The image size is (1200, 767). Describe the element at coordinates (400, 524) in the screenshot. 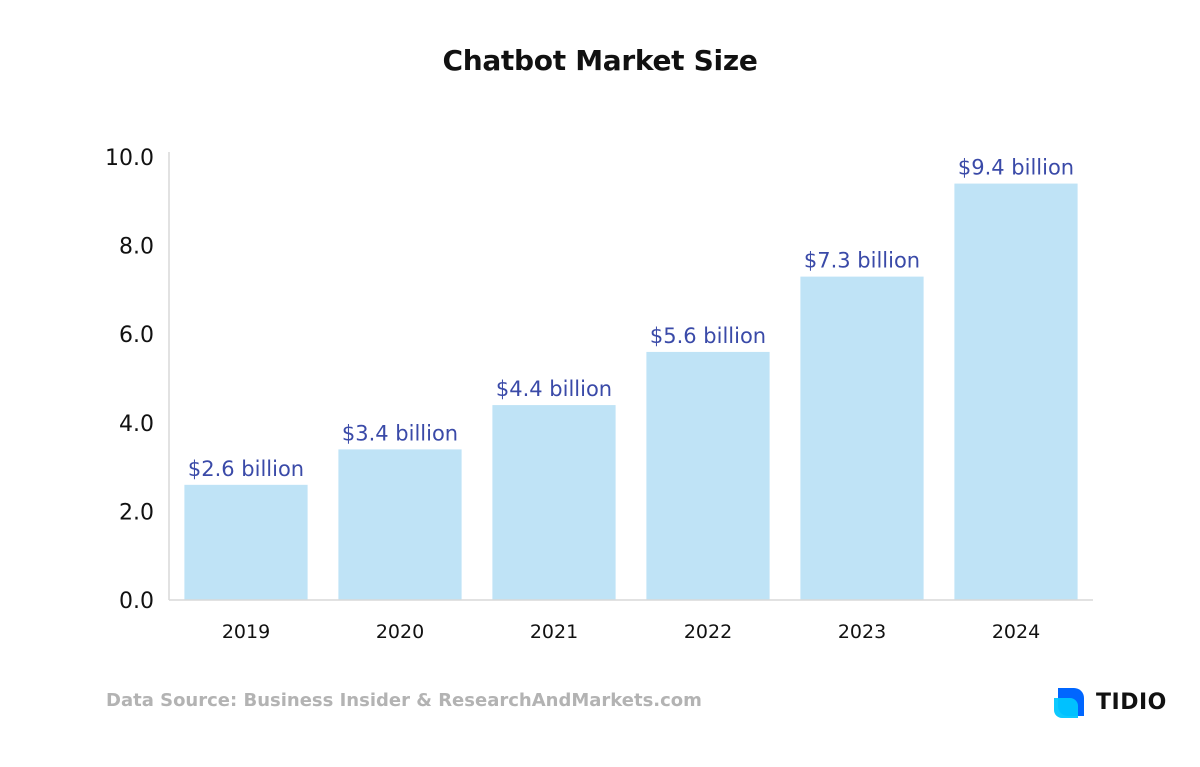

I see `bar-2020` at that location.